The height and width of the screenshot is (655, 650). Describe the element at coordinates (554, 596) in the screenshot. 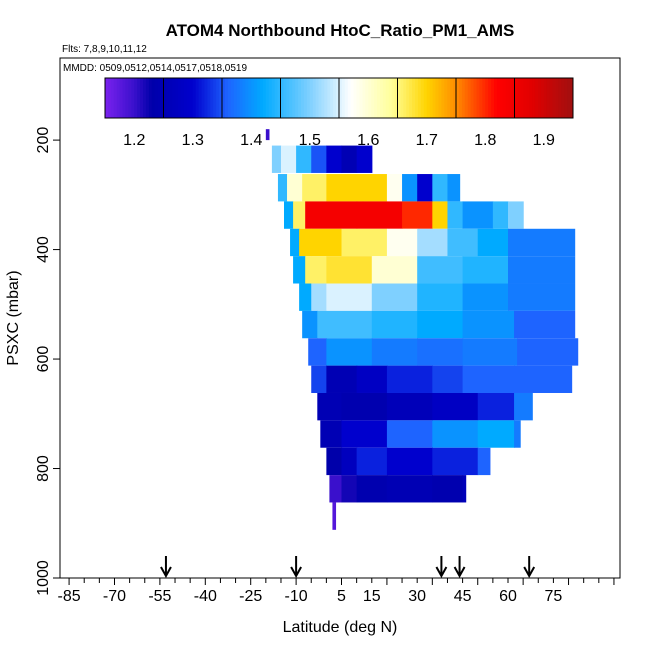

I see `x-tick-label: 75` at that location.